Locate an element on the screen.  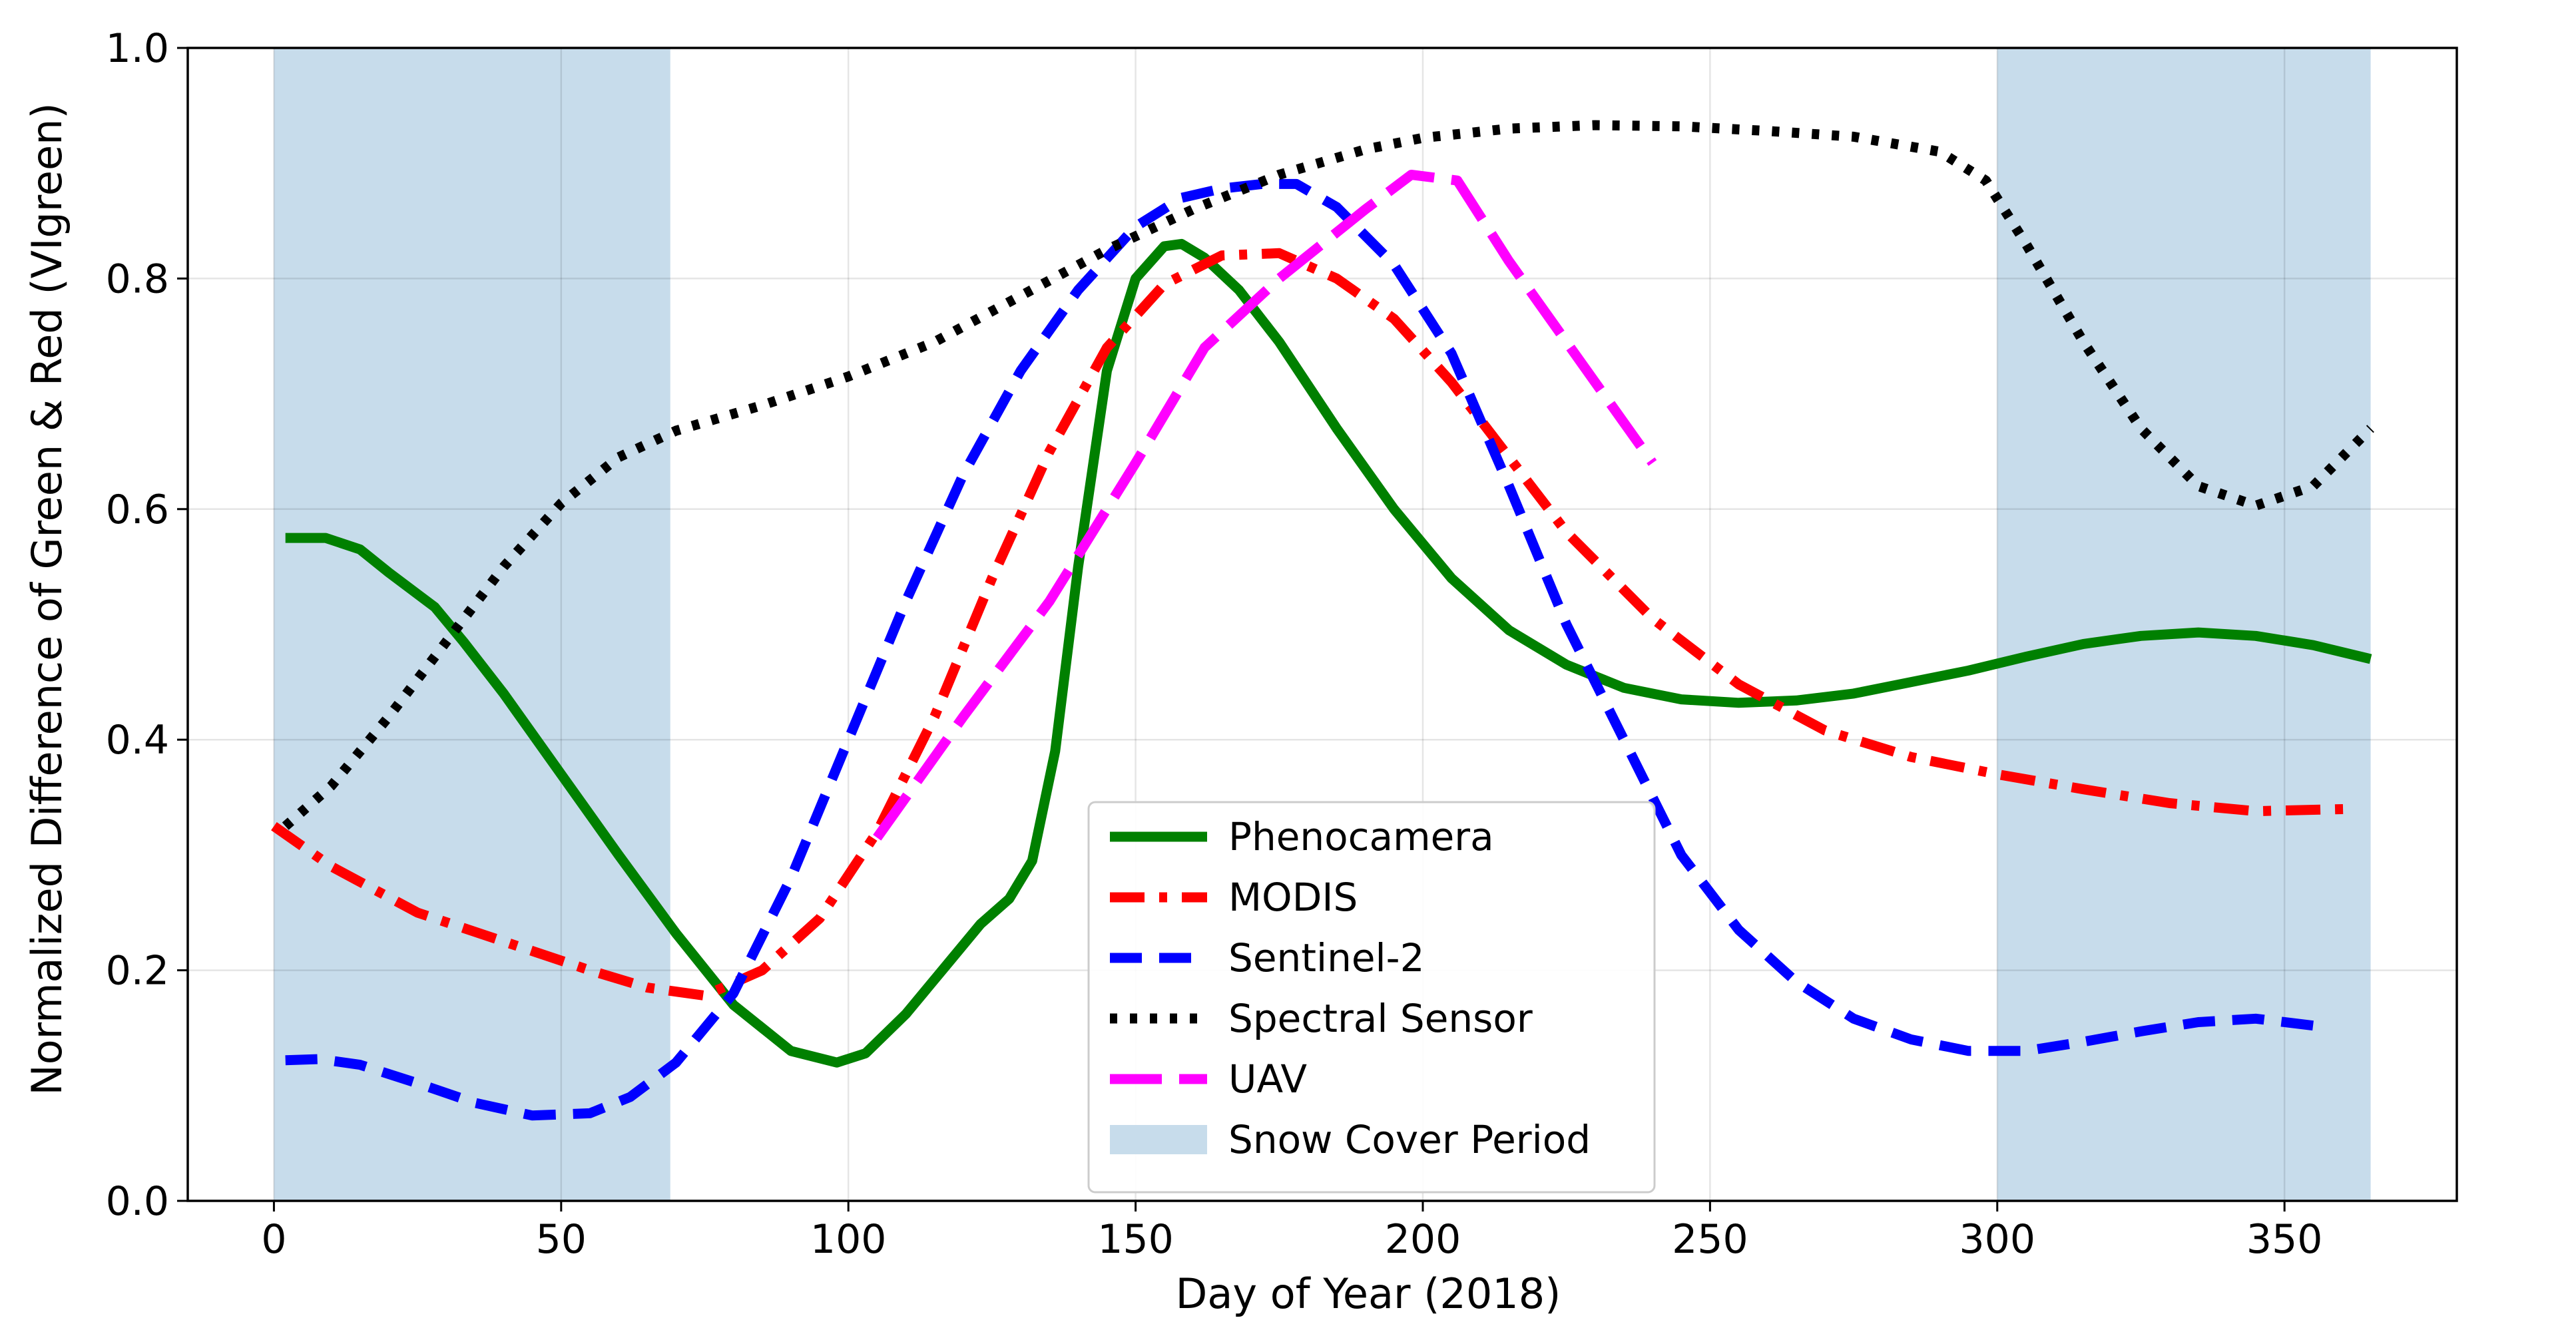
legend-label: Snow Cover Period is located at coordinates (1410, 1139).